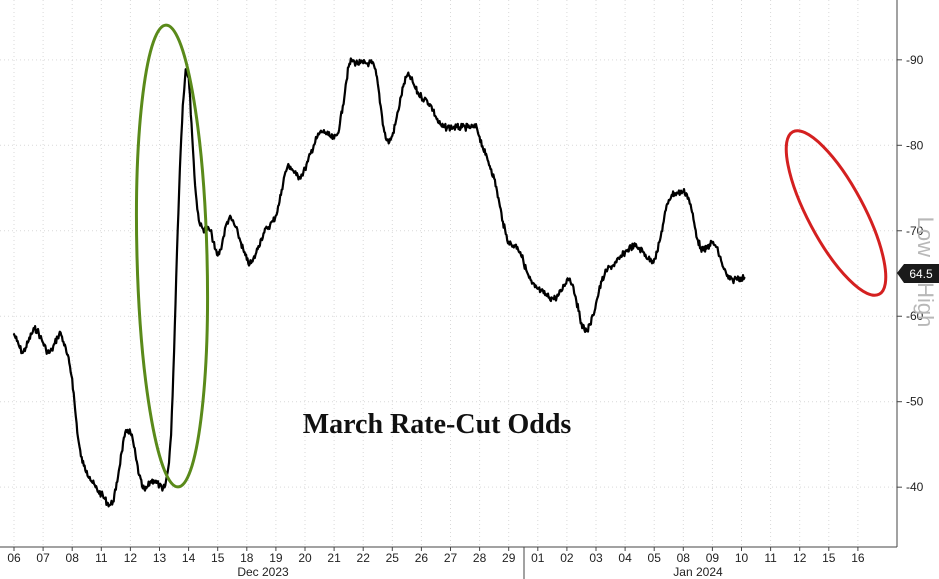  I want to click on y-tick-label: -60, so click(915, 316).